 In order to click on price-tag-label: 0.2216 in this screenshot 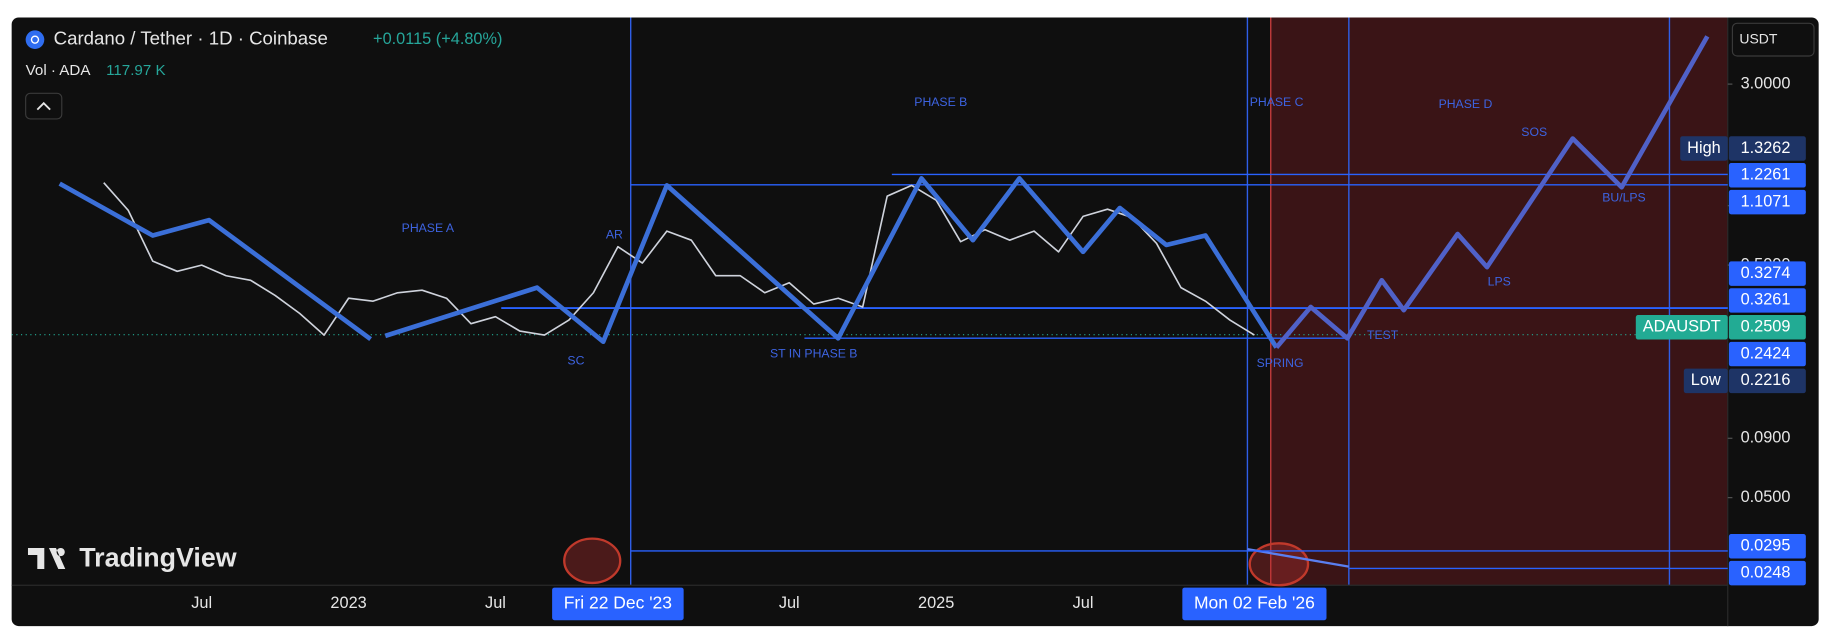, I will do `click(1766, 380)`.